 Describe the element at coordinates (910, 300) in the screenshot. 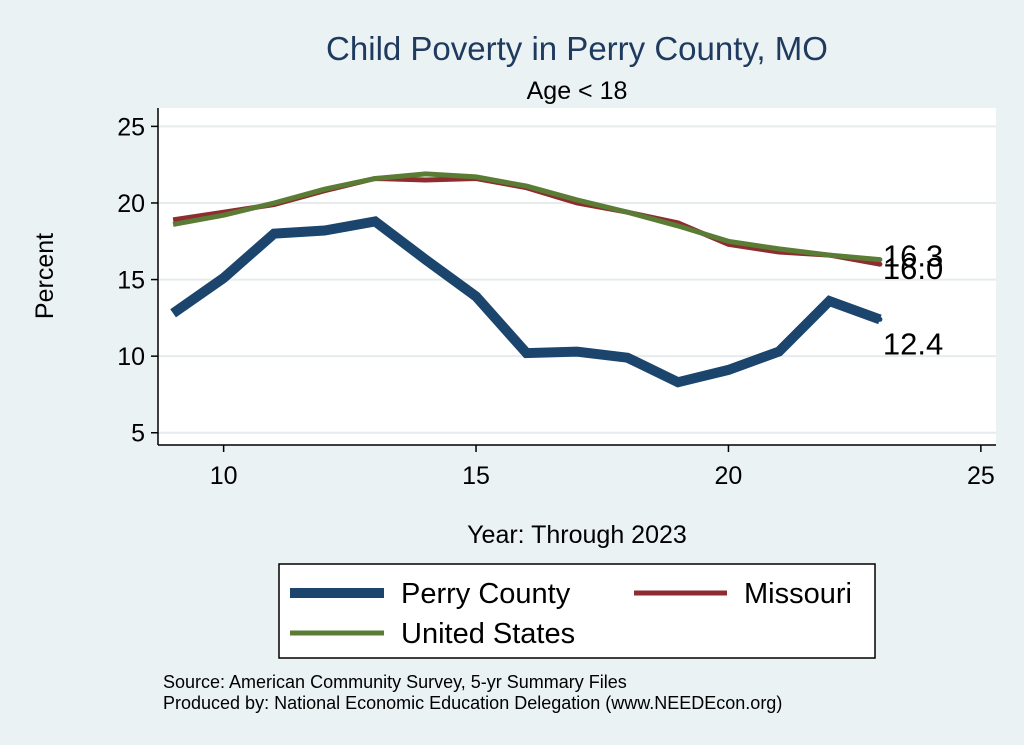

I see `end-labels: 12.4 16.016.3` at that location.